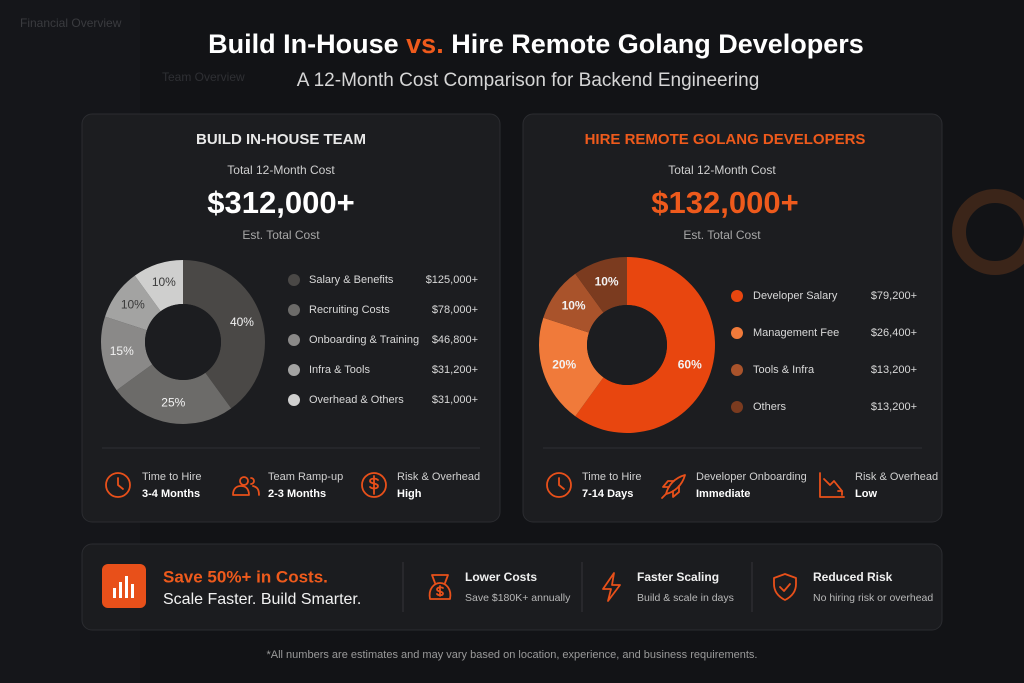 The width and height of the screenshot is (1024, 683). What do you see at coordinates (171, 494) in the screenshot?
I see `stat-value: 3-4 Months` at bounding box center [171, 494].